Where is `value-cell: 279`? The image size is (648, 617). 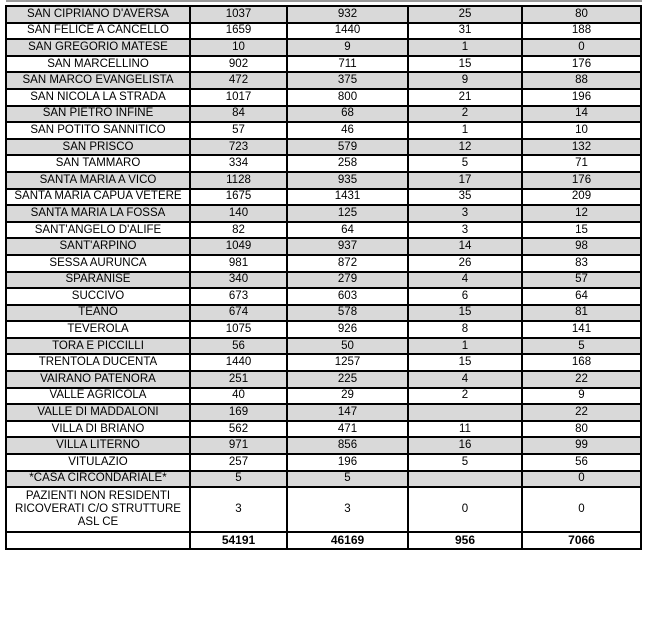
value-cell: 279 is located at coordinates (347, 280).